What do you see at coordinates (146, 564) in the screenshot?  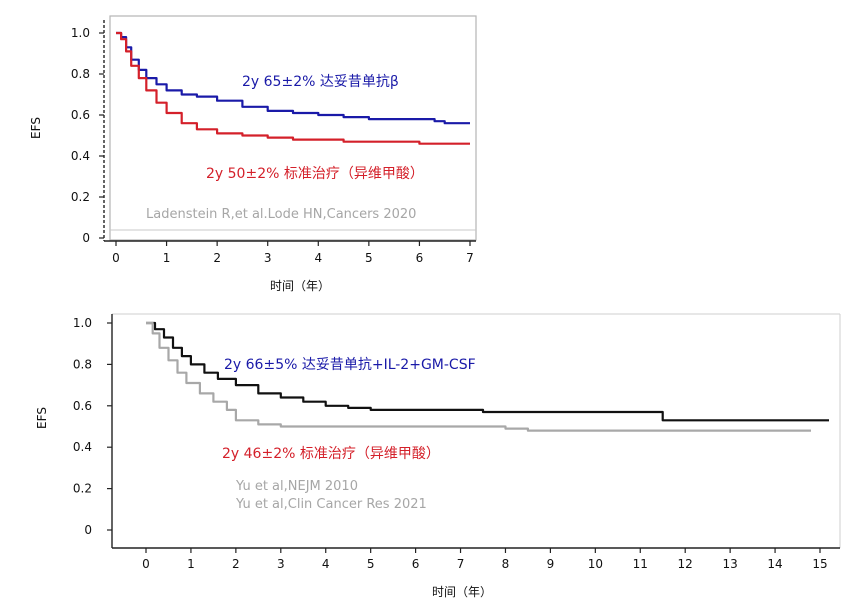 I see `bottom-x-tick-label: 0` at bounding box center [146, 564].